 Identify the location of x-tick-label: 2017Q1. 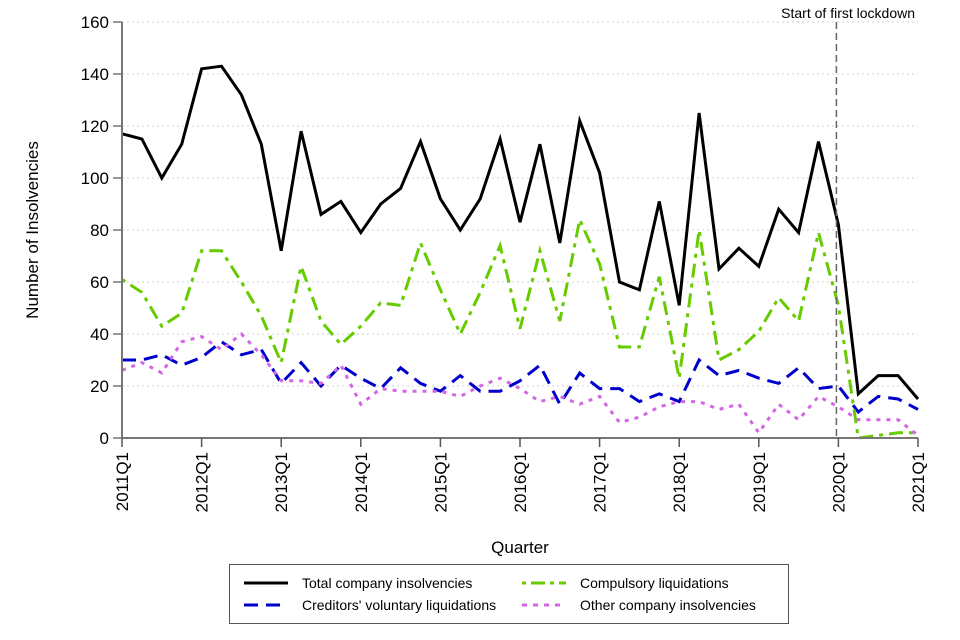
(600, 482).